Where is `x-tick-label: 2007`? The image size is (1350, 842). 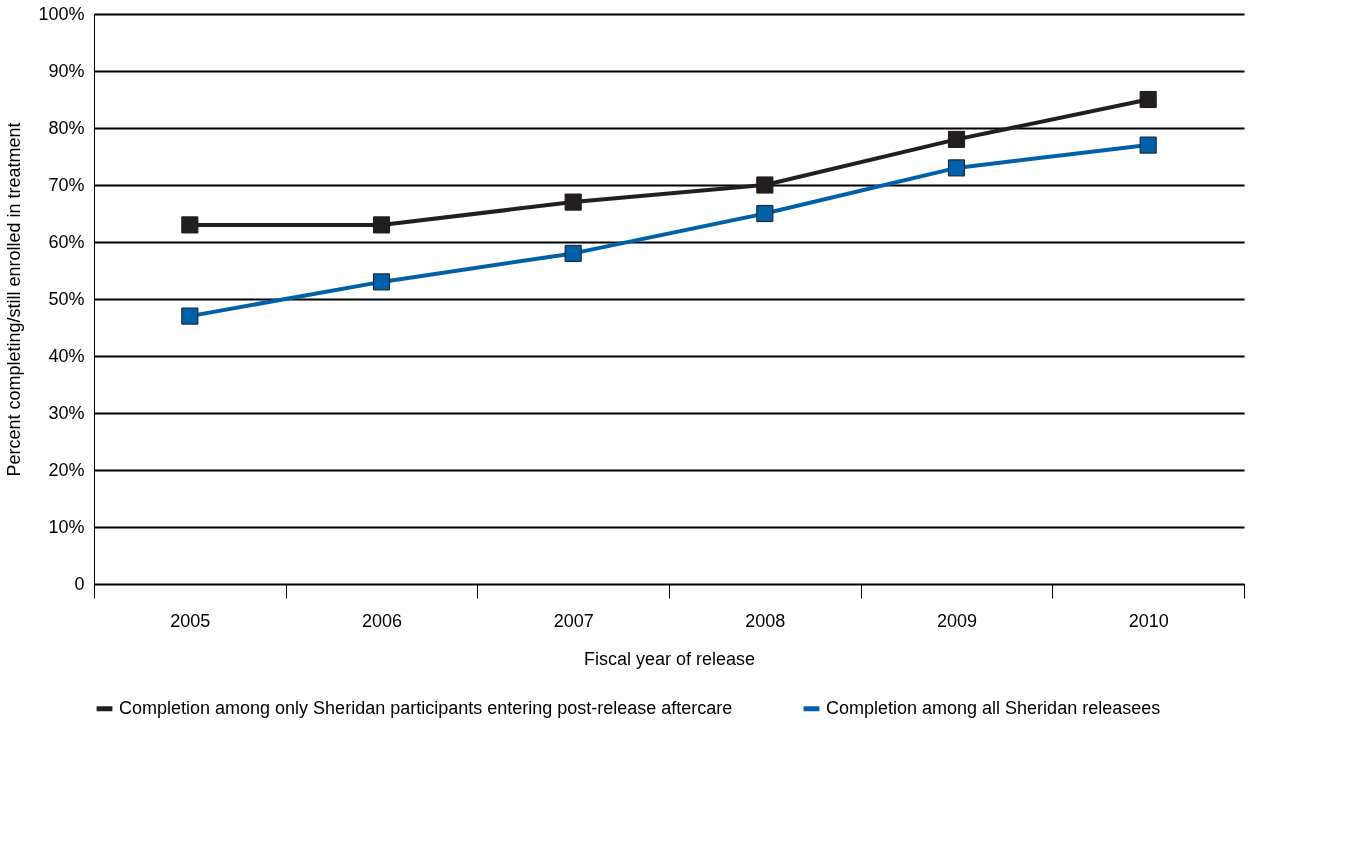 x-tick-label: 2007 is located at coordinates (573, 620).